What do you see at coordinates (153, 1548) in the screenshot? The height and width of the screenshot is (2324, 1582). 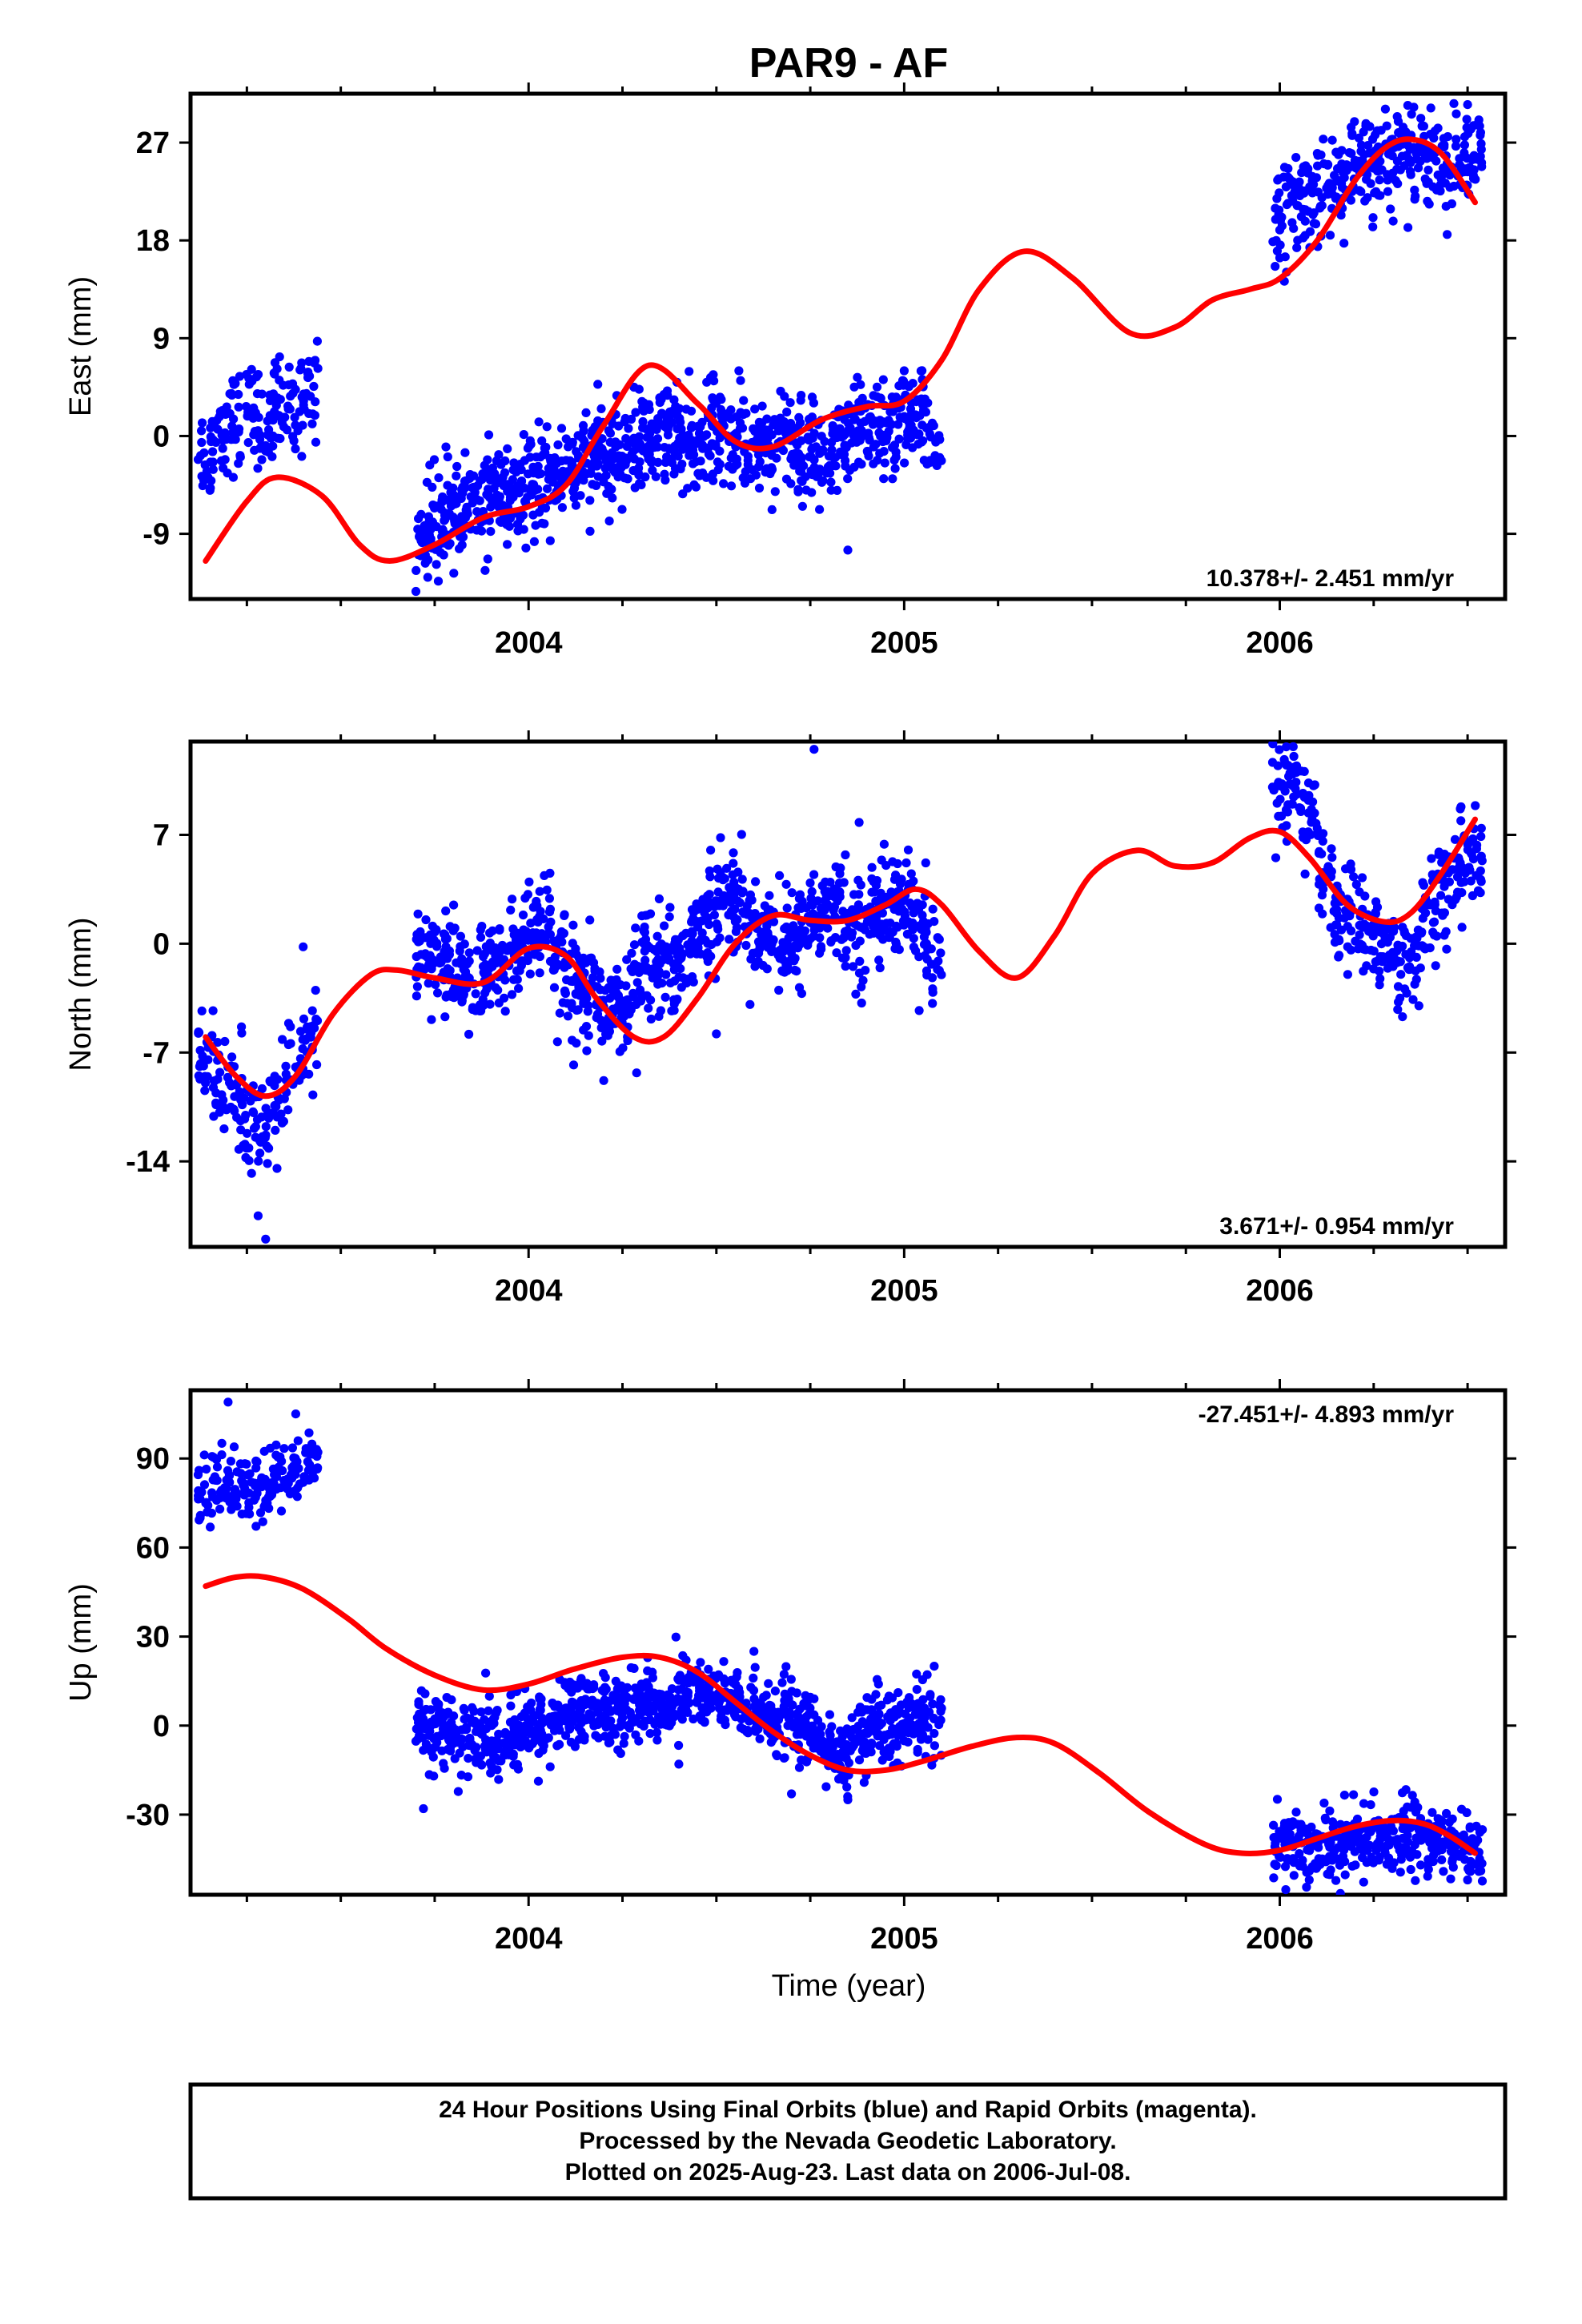 I see `up-ytick-label: 60` at bounding box center [153, 1548].